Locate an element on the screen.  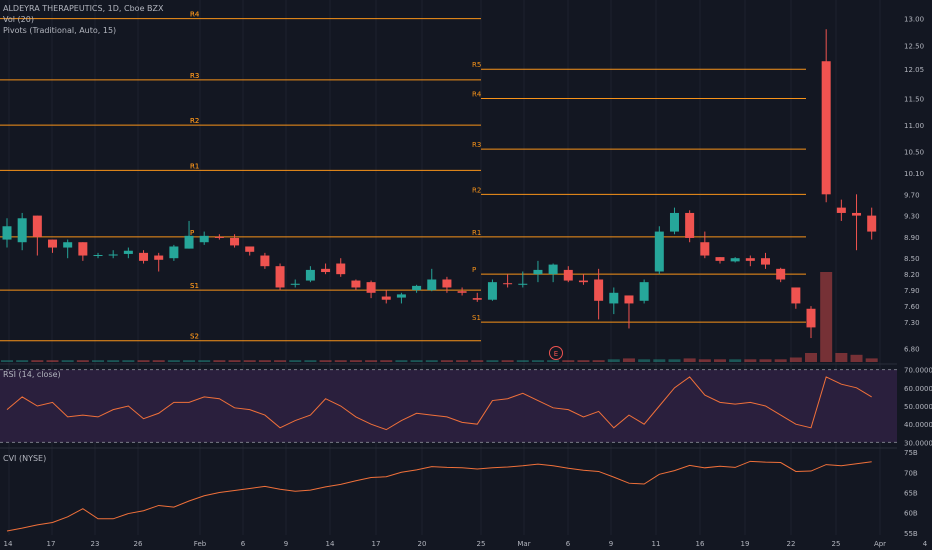
time-tick-label: Apr is located at coordinates (880, 544).